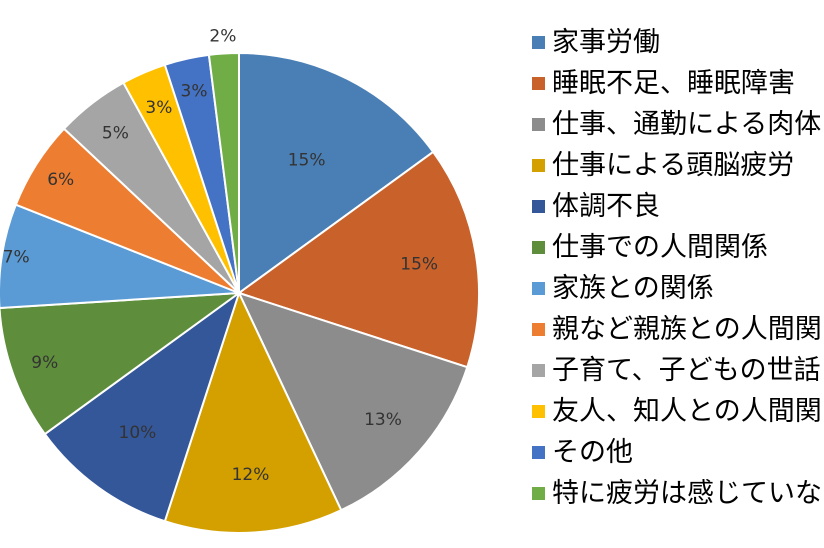 The width and height of the screenshot is (824, 548). I want to click on legend-item: 友人、知人との人間関, so click(678, 411).